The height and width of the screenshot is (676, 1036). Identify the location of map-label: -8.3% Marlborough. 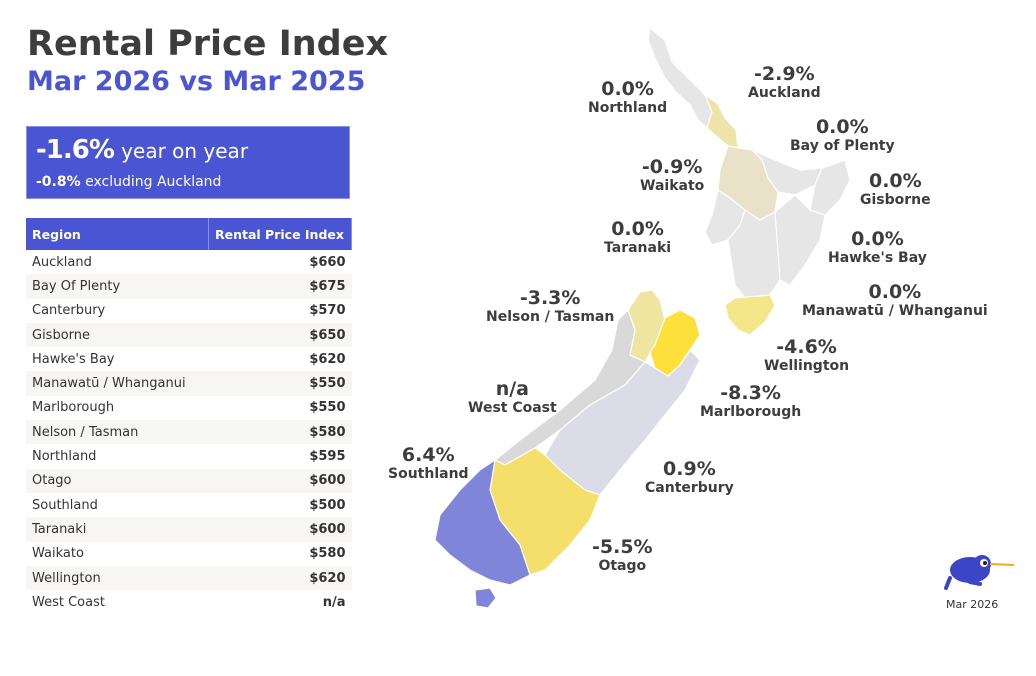
(750, 401).